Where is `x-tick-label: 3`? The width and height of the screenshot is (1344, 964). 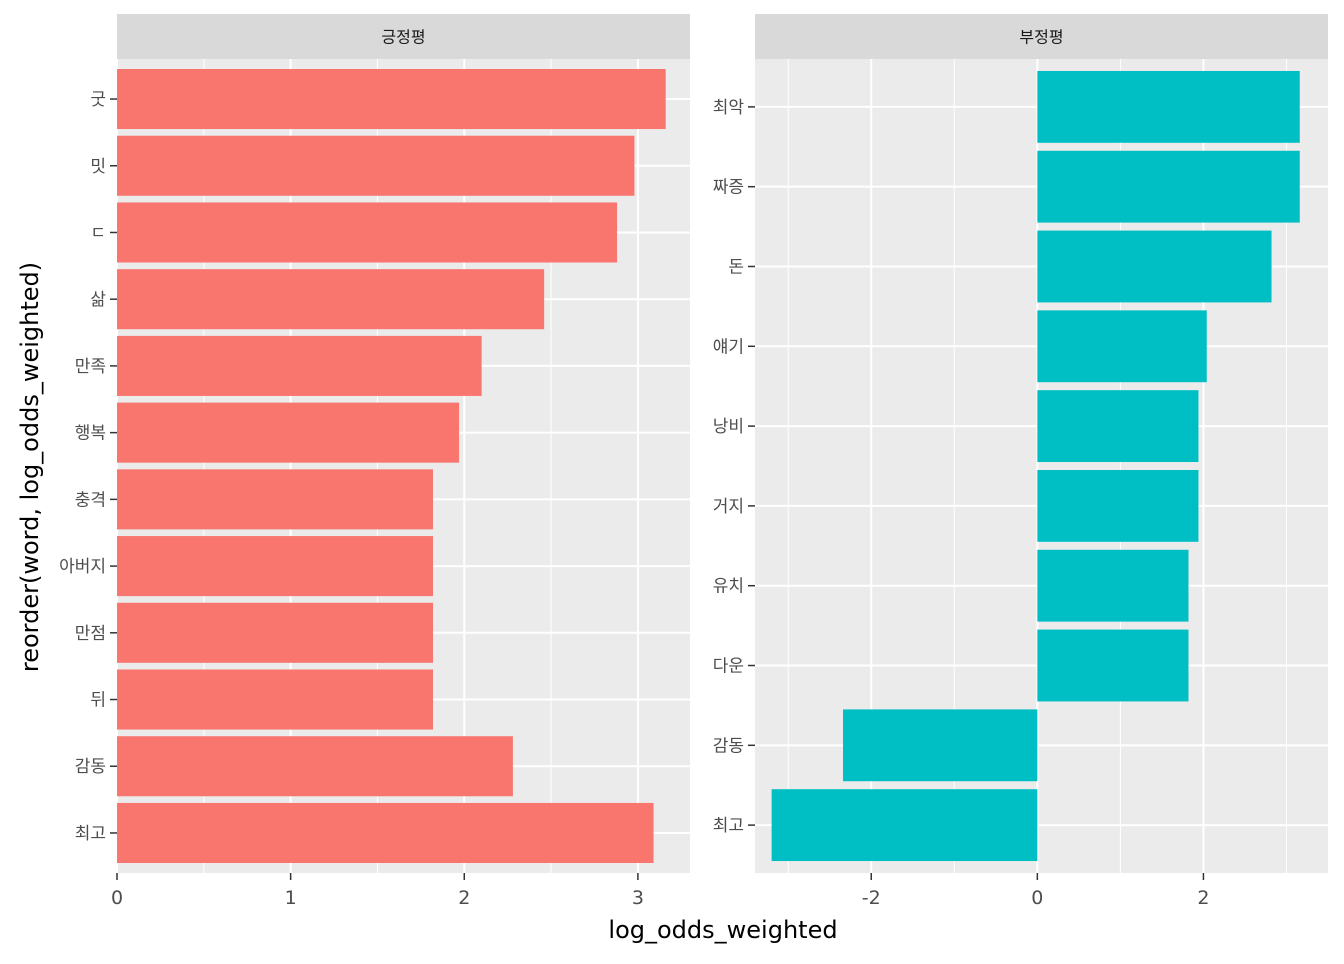 x-tick-label: 3 is located at coordinates (638, 898).